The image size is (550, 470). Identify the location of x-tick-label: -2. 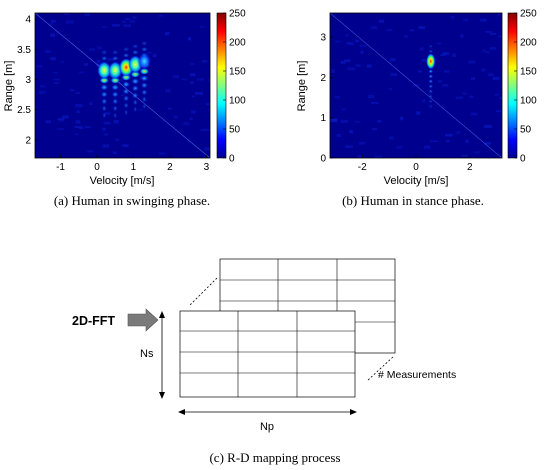
(362, 167).